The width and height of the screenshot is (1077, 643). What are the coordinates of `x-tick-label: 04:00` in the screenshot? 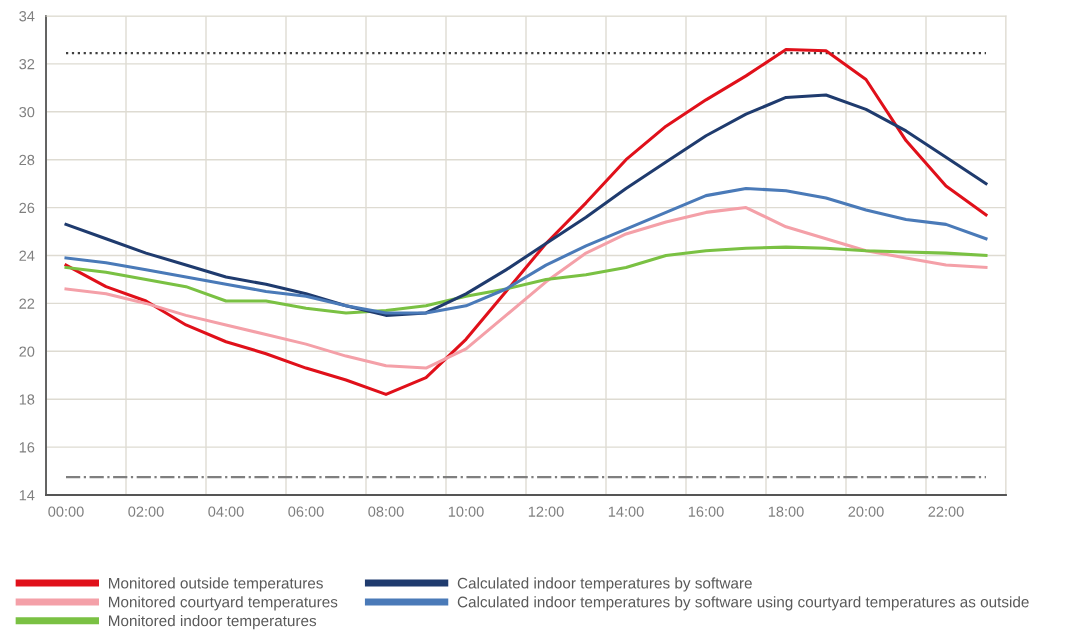 It's located at (226, 511).